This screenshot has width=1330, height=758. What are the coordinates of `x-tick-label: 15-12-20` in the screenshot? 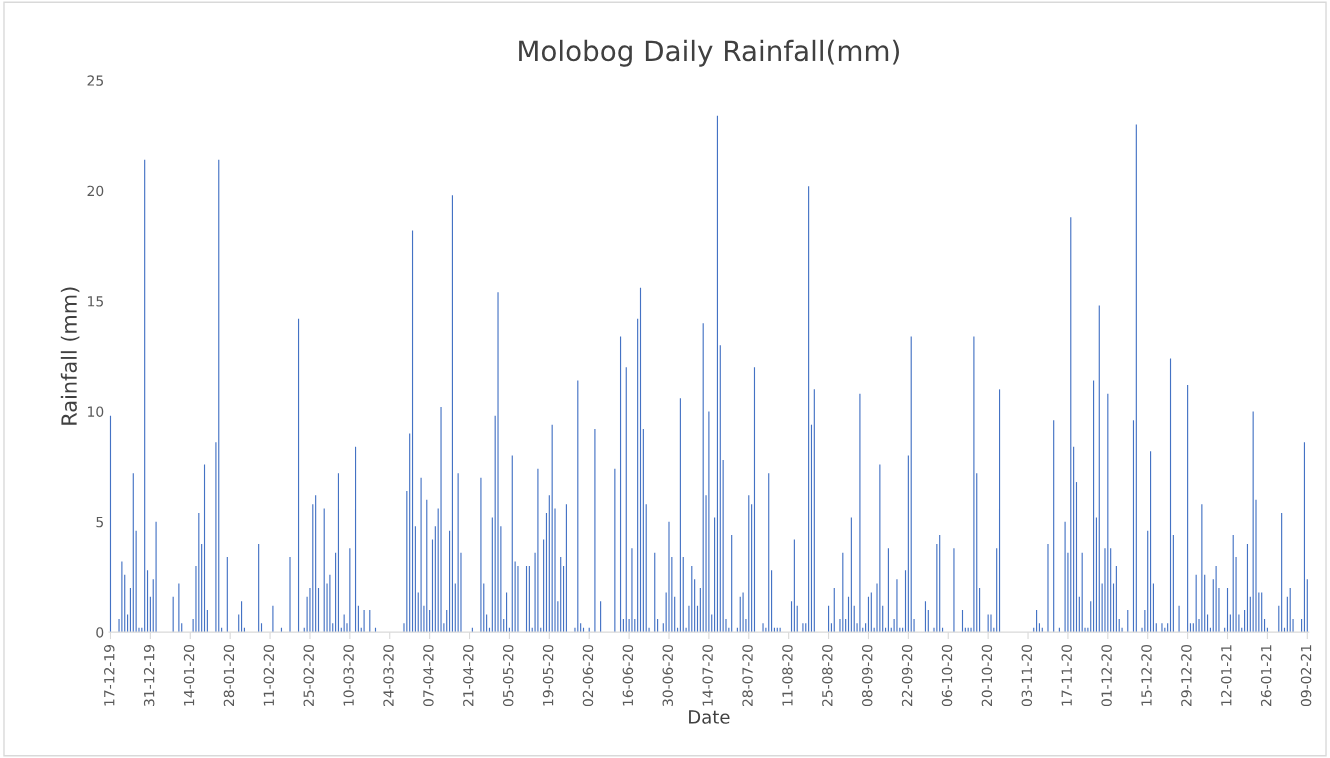 It's located at (1146, 675).